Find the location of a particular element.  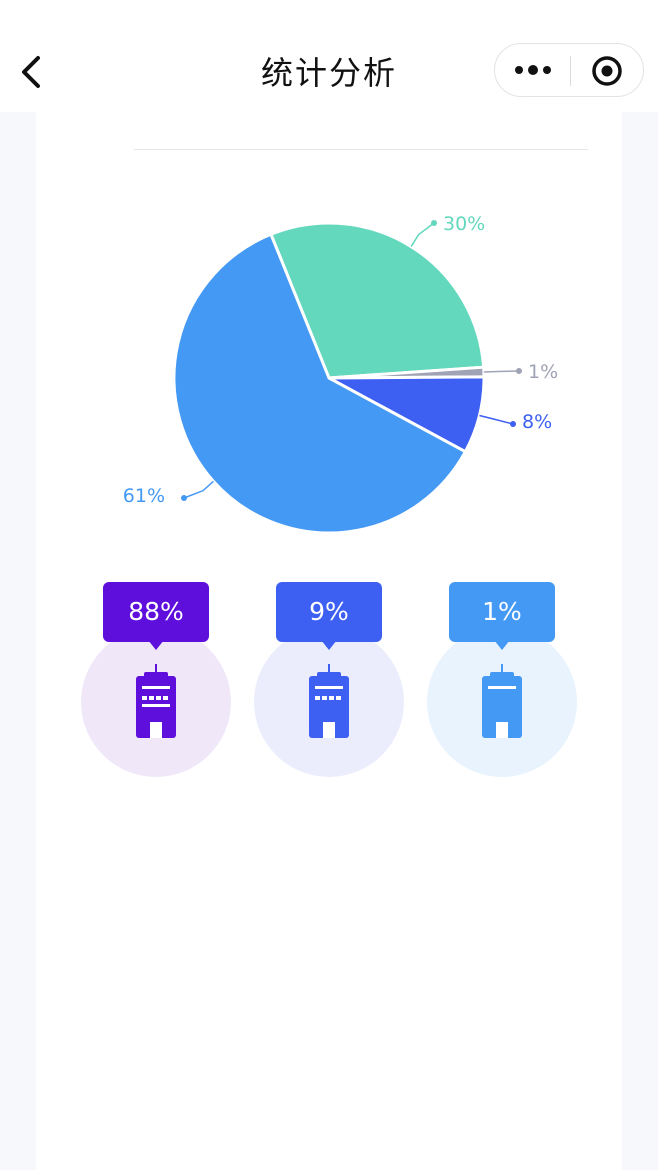

pie-slice-label: 8% is located at coordinates (537, 422).